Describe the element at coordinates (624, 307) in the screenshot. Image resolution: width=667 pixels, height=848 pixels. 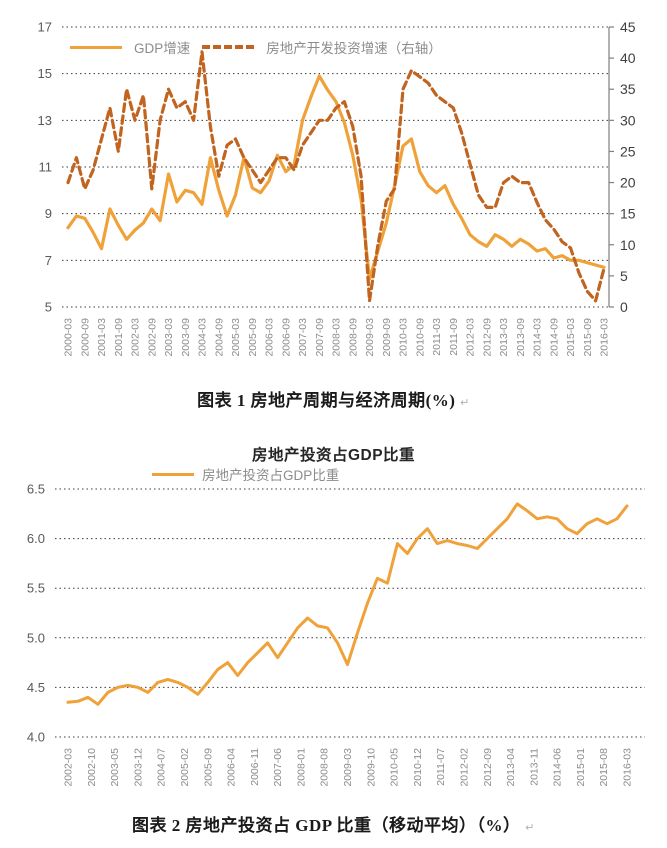
I see `right-axis-tick-label: 0` at that location.